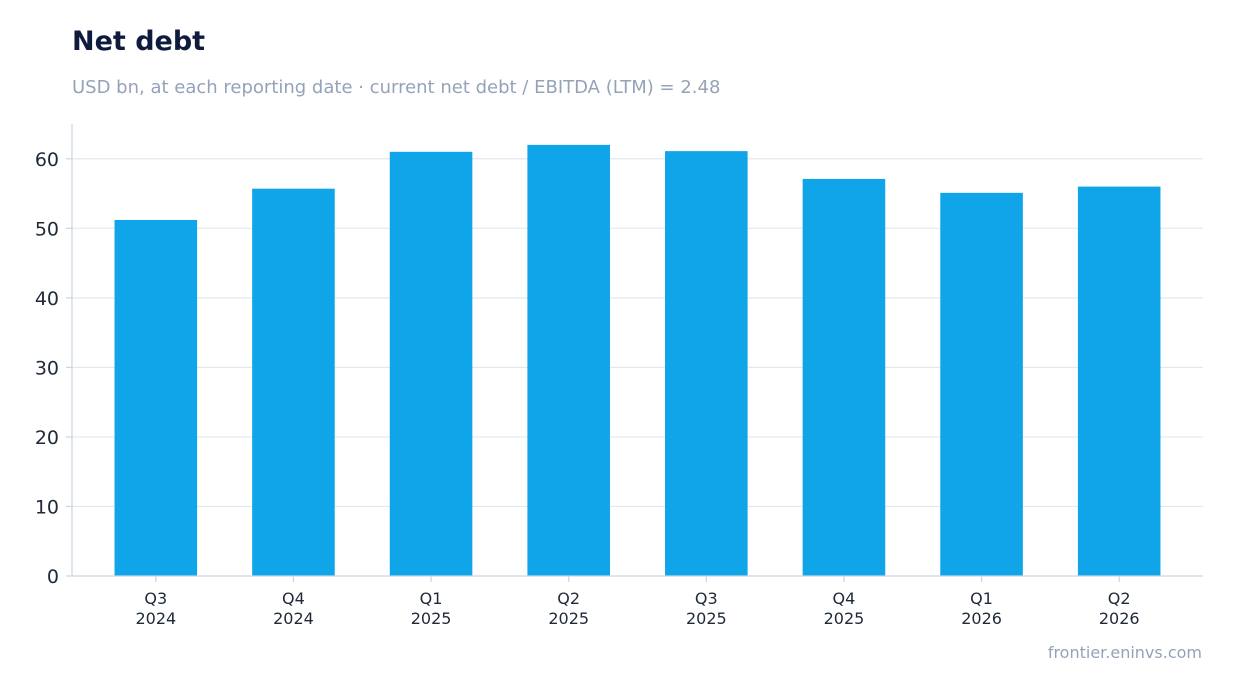 The height and width of the screenshot is (693, 1234). I want to click on x-tick-label: Q3 2025, so click(706, 608).